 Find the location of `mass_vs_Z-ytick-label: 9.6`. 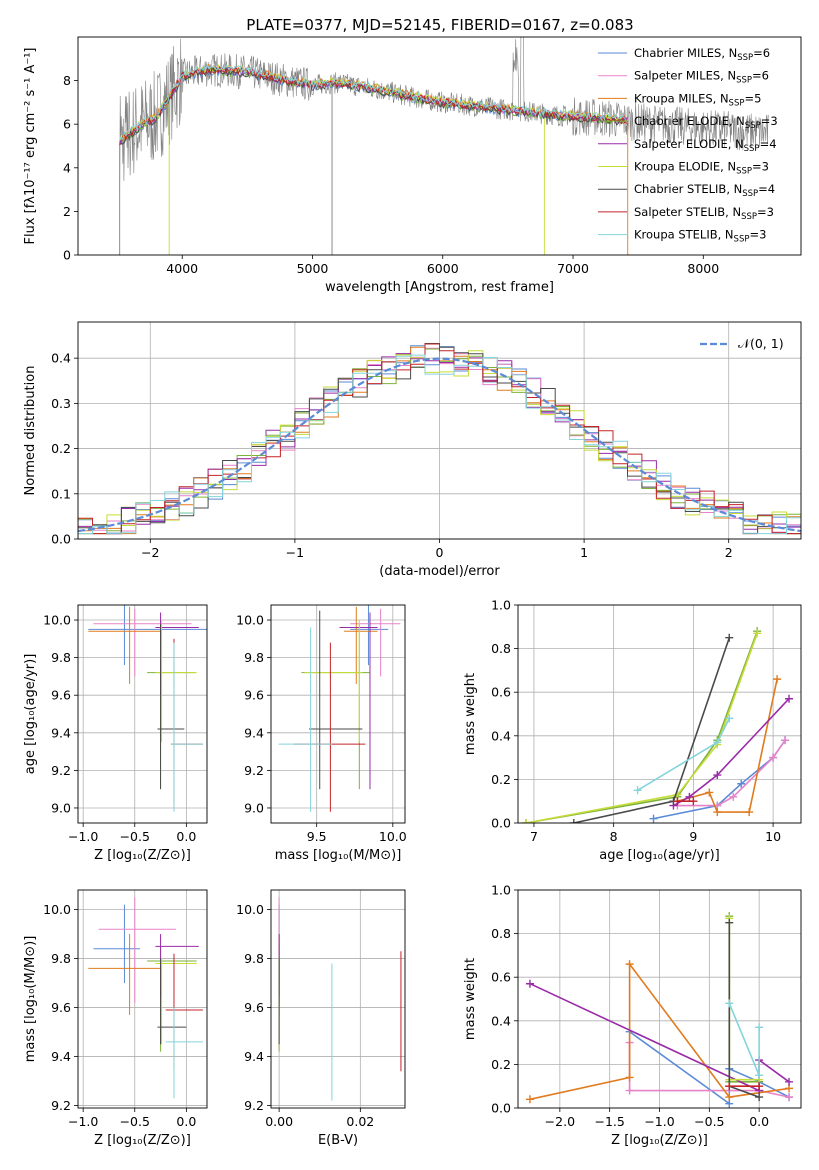

mass_vs_Z-ytick-label: 9.6 is located at coordinates (61, 1007).